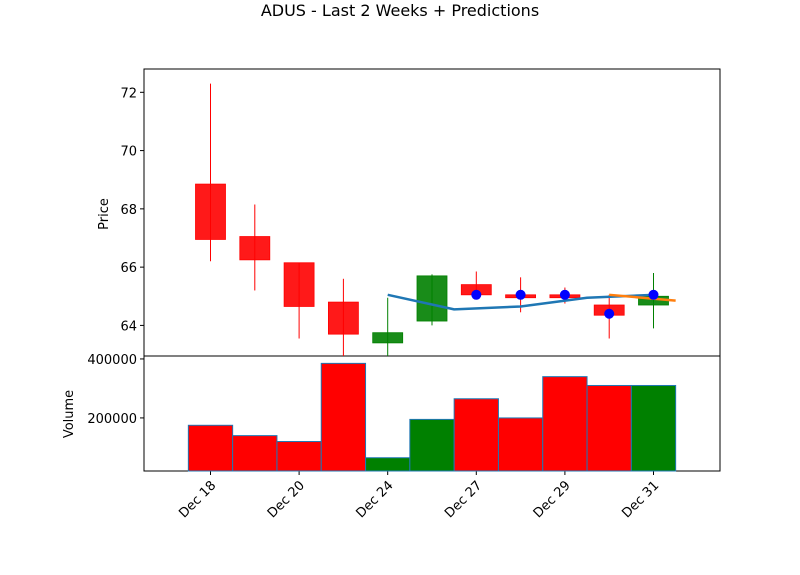 This screenshot has width=800, height=575. What do you see at coordinates (128, 152) in the screenshot?
I see `price-tick-label: 70` at bounding box center [128, 152].